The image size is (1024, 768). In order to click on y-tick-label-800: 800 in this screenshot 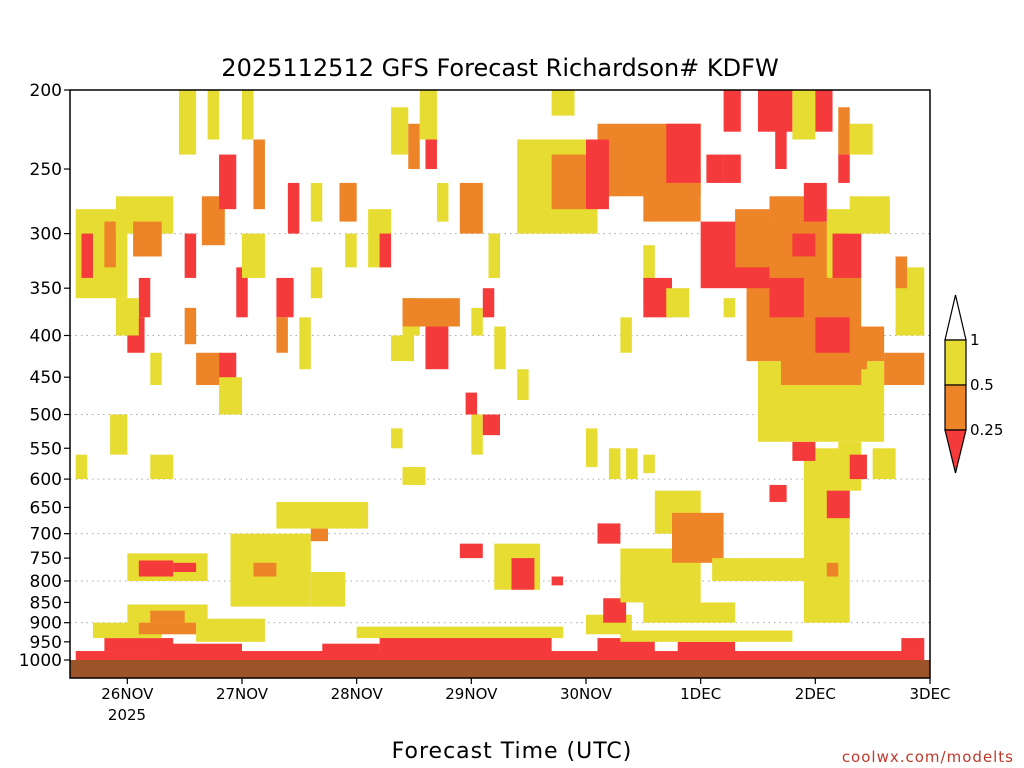, I will do `click(46, 582)`.